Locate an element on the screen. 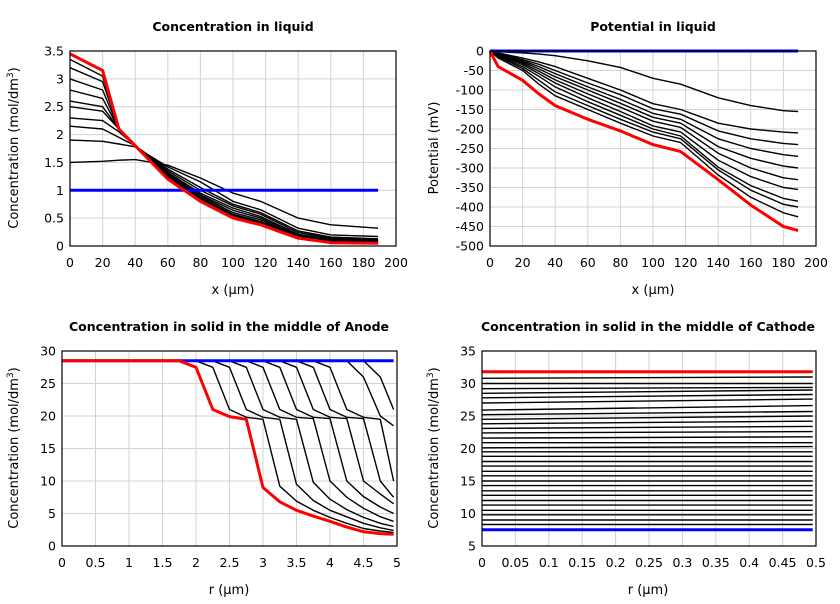 This screenshot has width=840, height=604. y-tick-label: -500 is located at coordinates (470, 246).